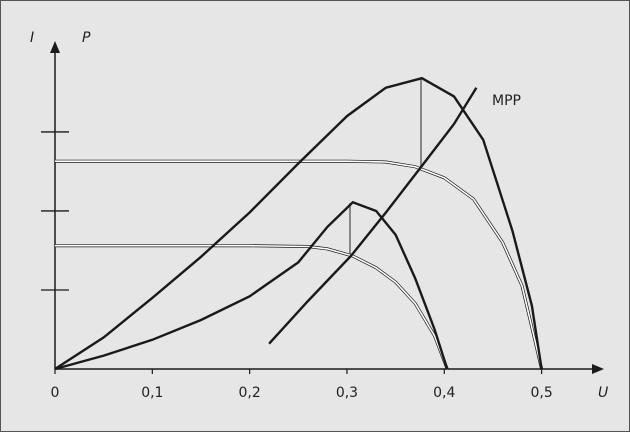 The image size is (630, 432). I want to click on annotation: MPP, so click(506, 101).